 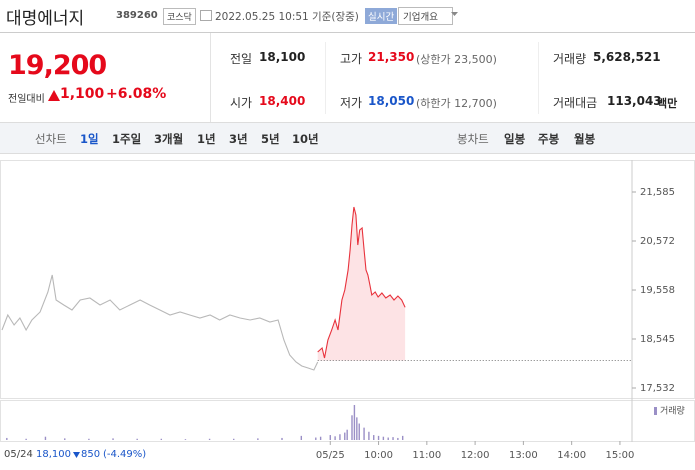 What do you see at coordinates (54, 95) in the screenshot?
I see `up-arrow` at bounding box center [54, 95].